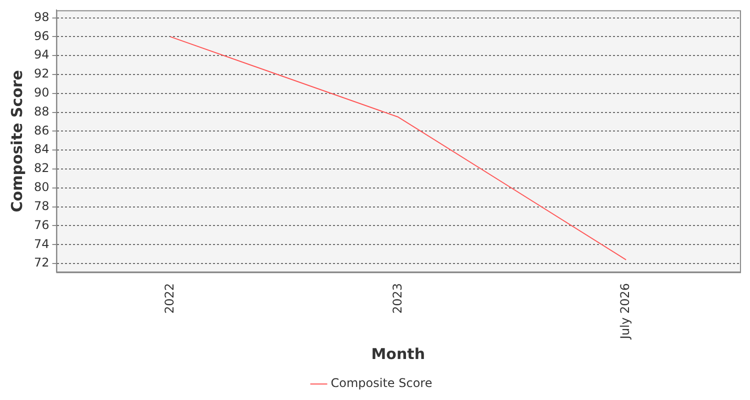  Describe the element at coordinates (42, 130) in the screenshot. I see `y-tick-label: 86` at that location.